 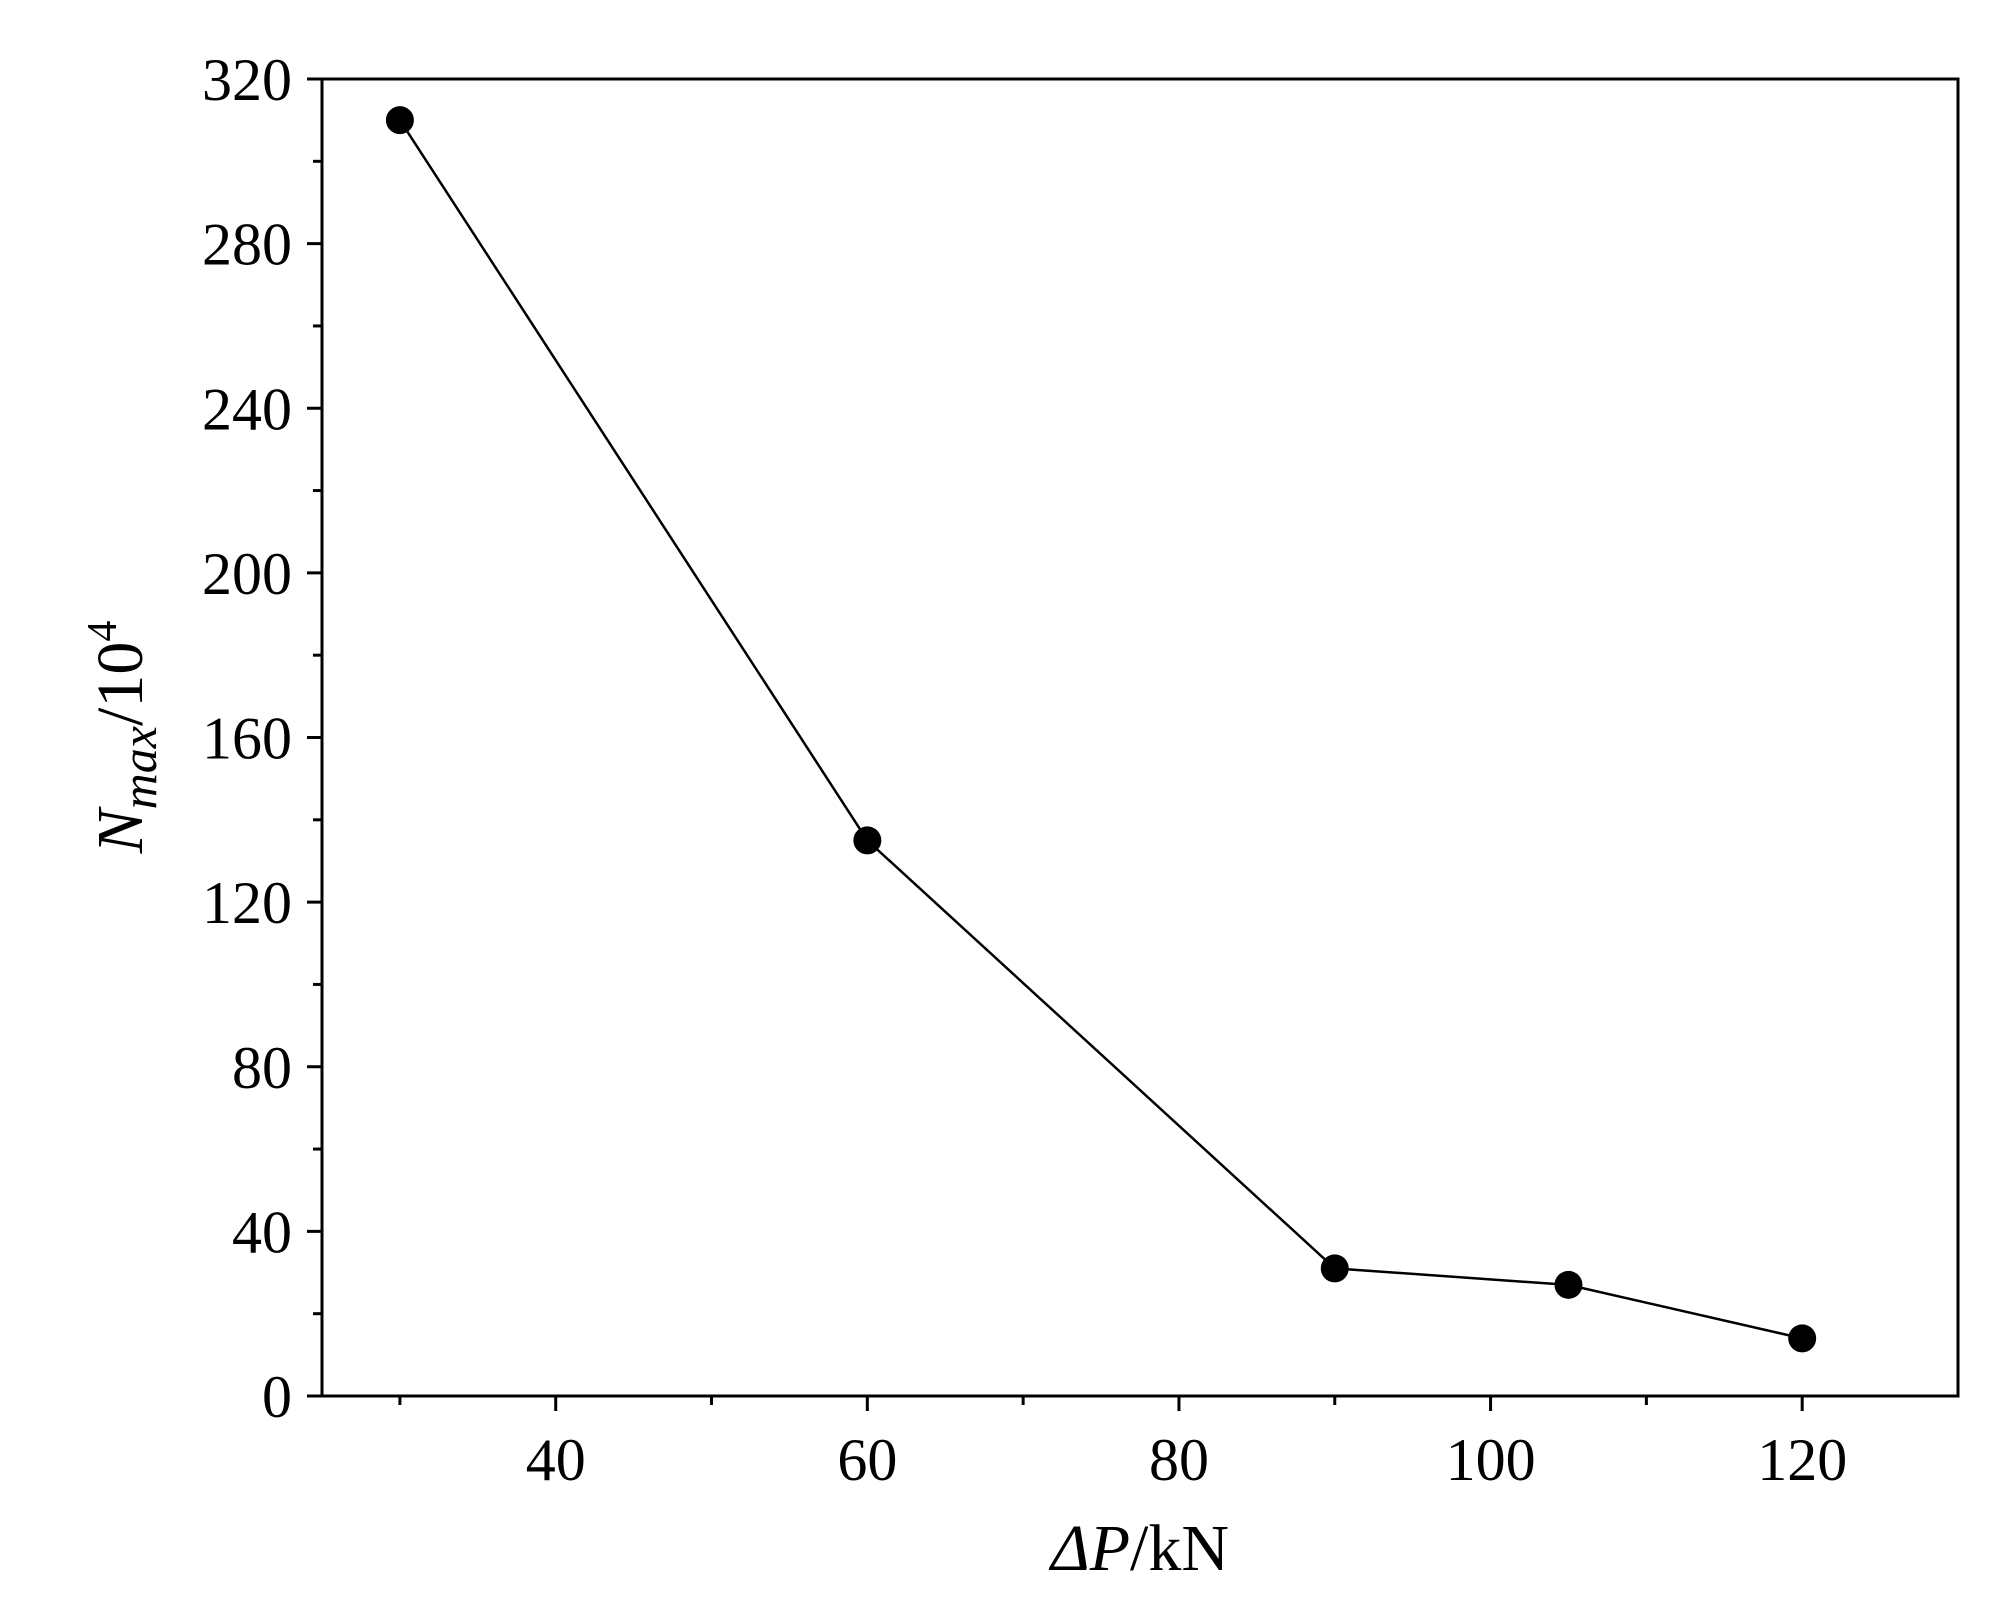 I want to click on x-tick-label: 80, so click(x=1179, y=1460).